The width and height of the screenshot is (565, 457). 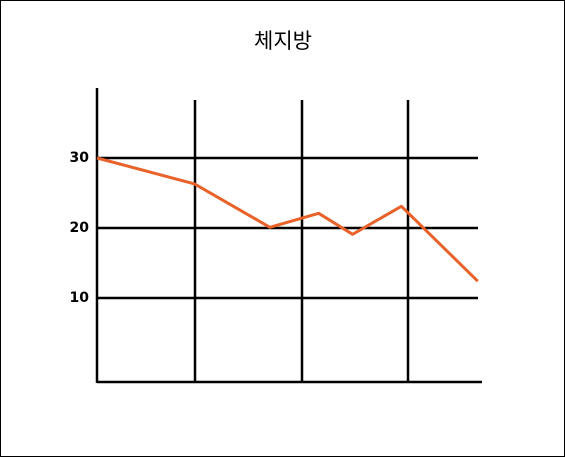 I want to click on chart-title: 체지방, so click(x=283, y=41).